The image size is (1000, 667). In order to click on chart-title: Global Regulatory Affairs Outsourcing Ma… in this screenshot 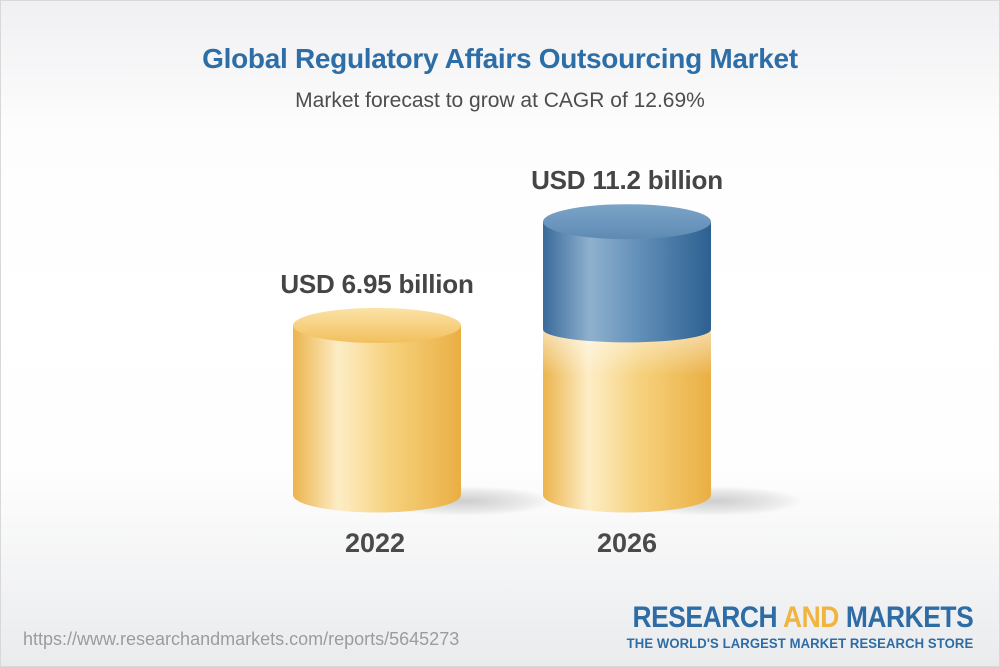, I will do `click(500, 58)`.